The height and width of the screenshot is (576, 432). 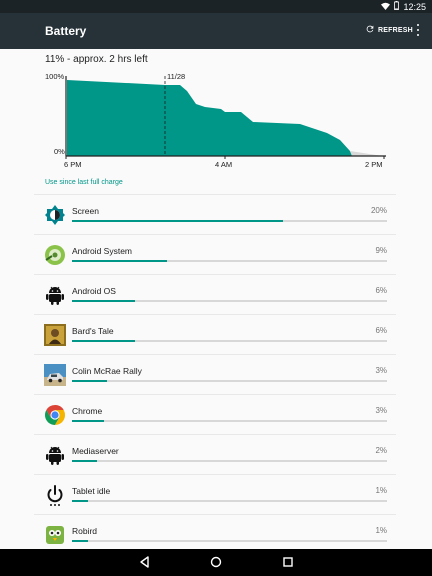 What do you see at coordinates (107, 371) in the screenshot?
I see `item-name: Colin McRae Rally` at bounding box center [107, 371].